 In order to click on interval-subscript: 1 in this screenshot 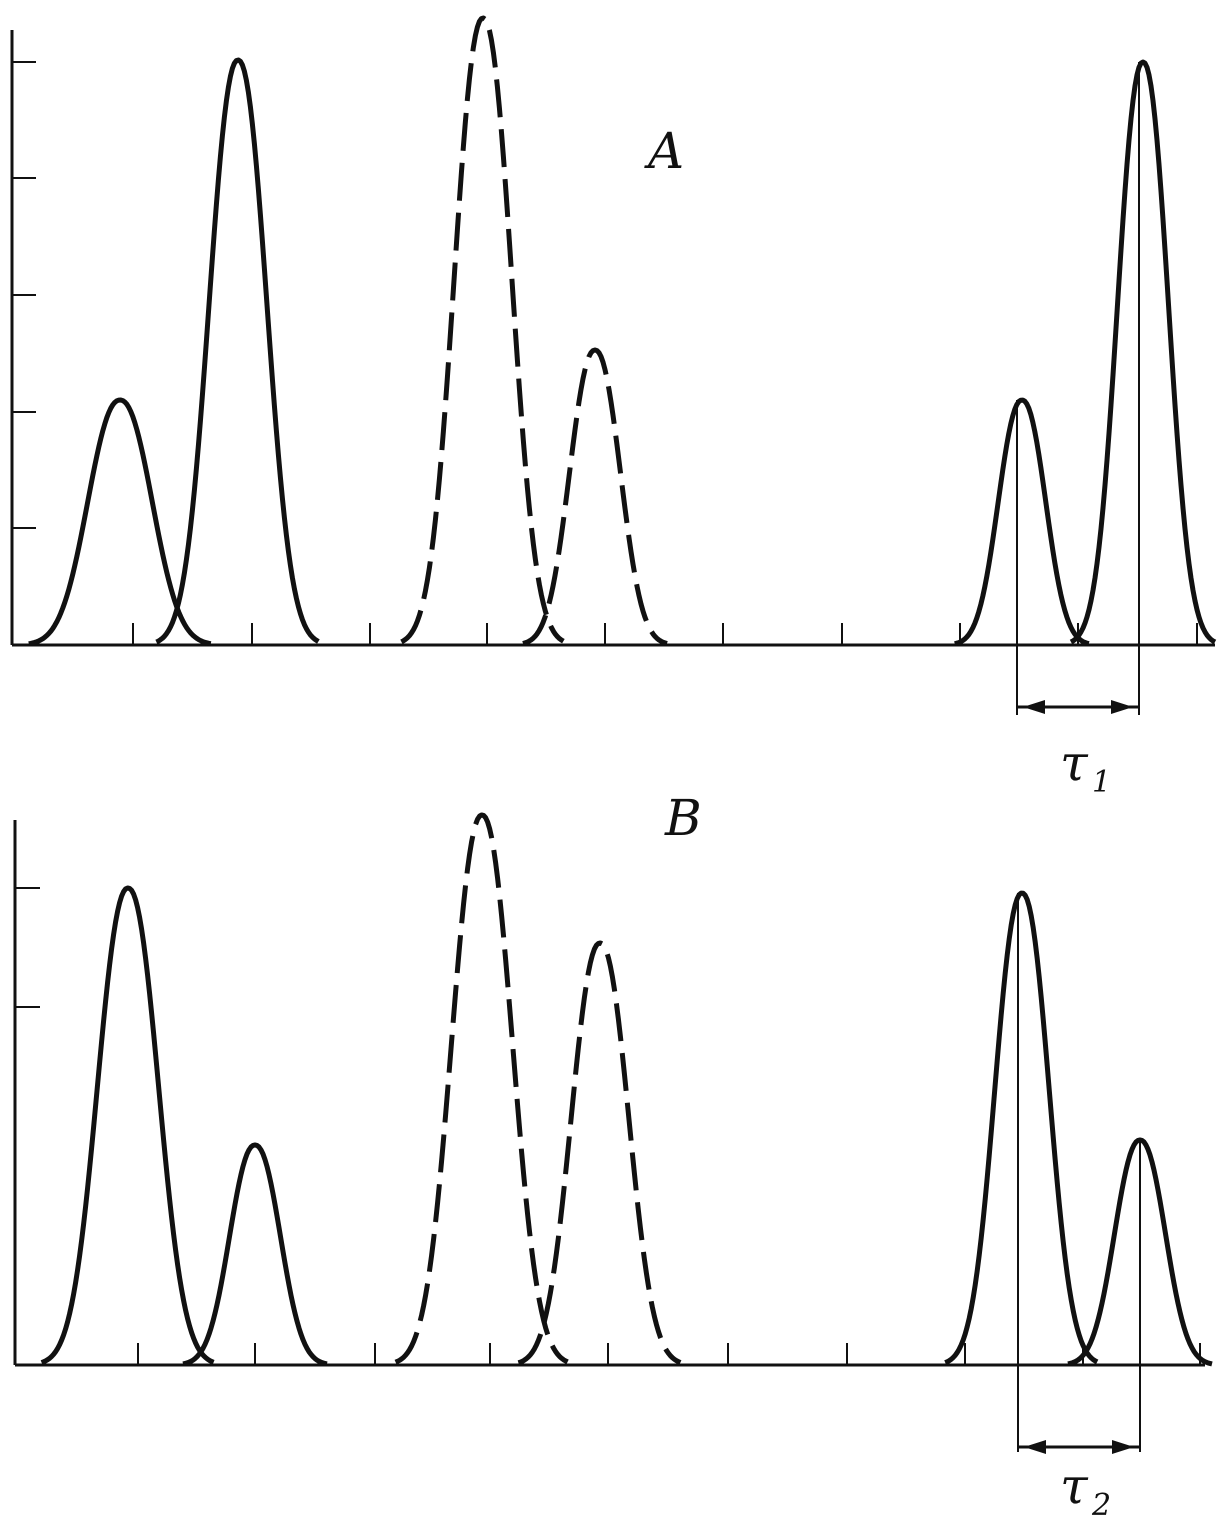, I will do `click(1101, 782)`.